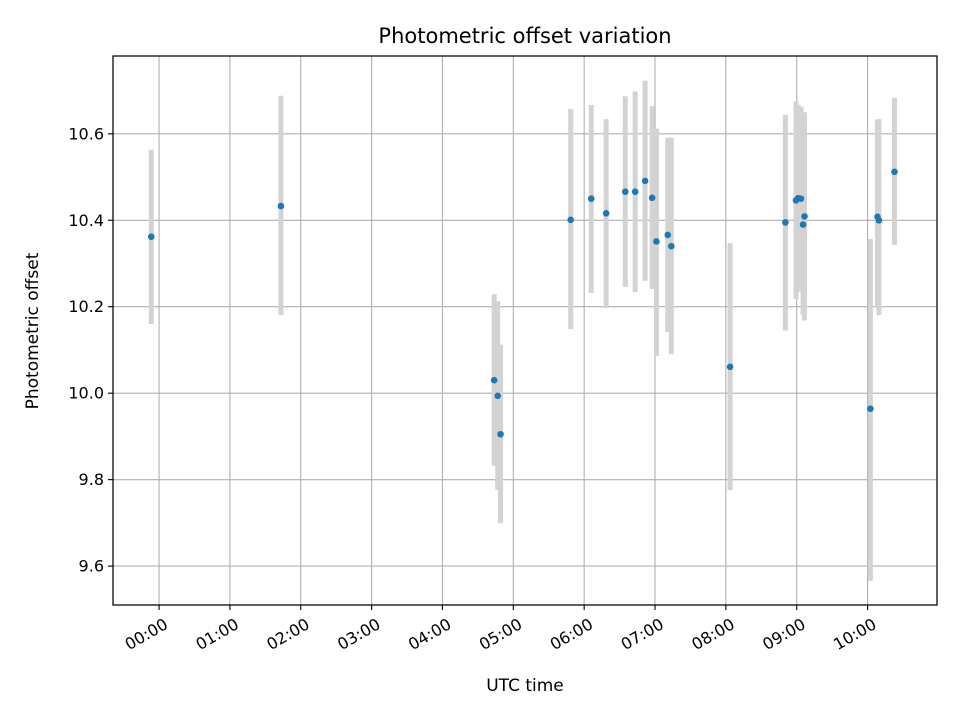  What do you see at coordinates (86, 393) in the screenshot?
I see `y-tick-label: 10.0` at bounding box center [86, 393].